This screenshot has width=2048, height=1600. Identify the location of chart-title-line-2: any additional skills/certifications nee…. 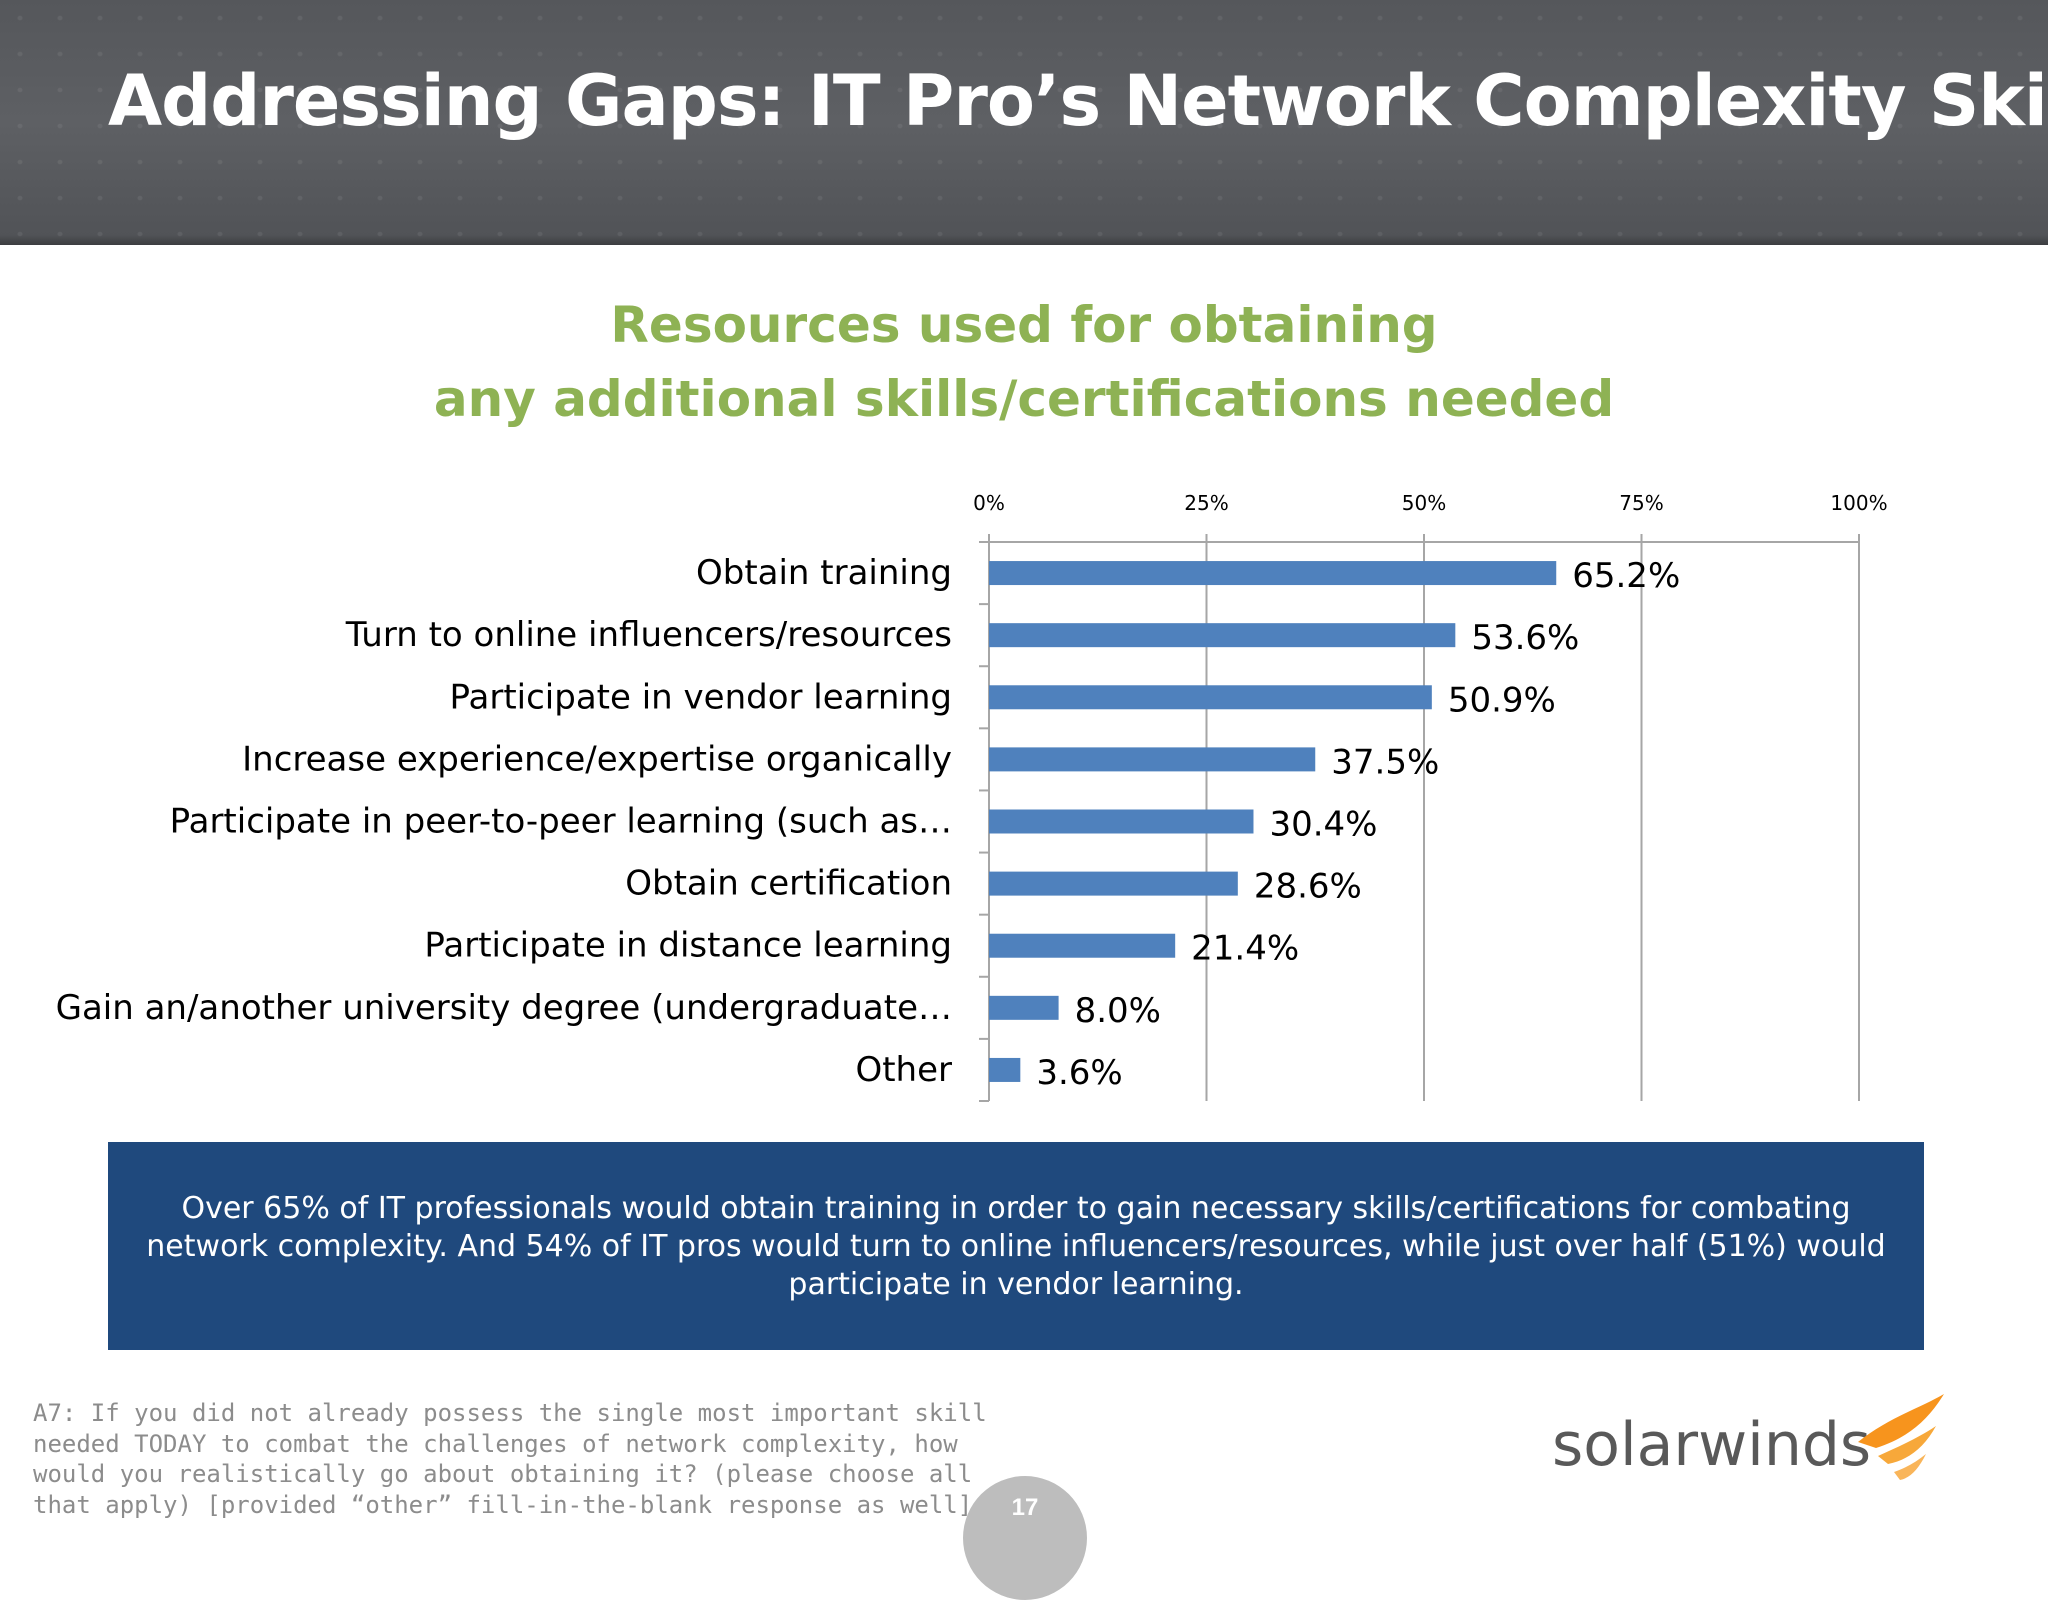
(1024, 399).